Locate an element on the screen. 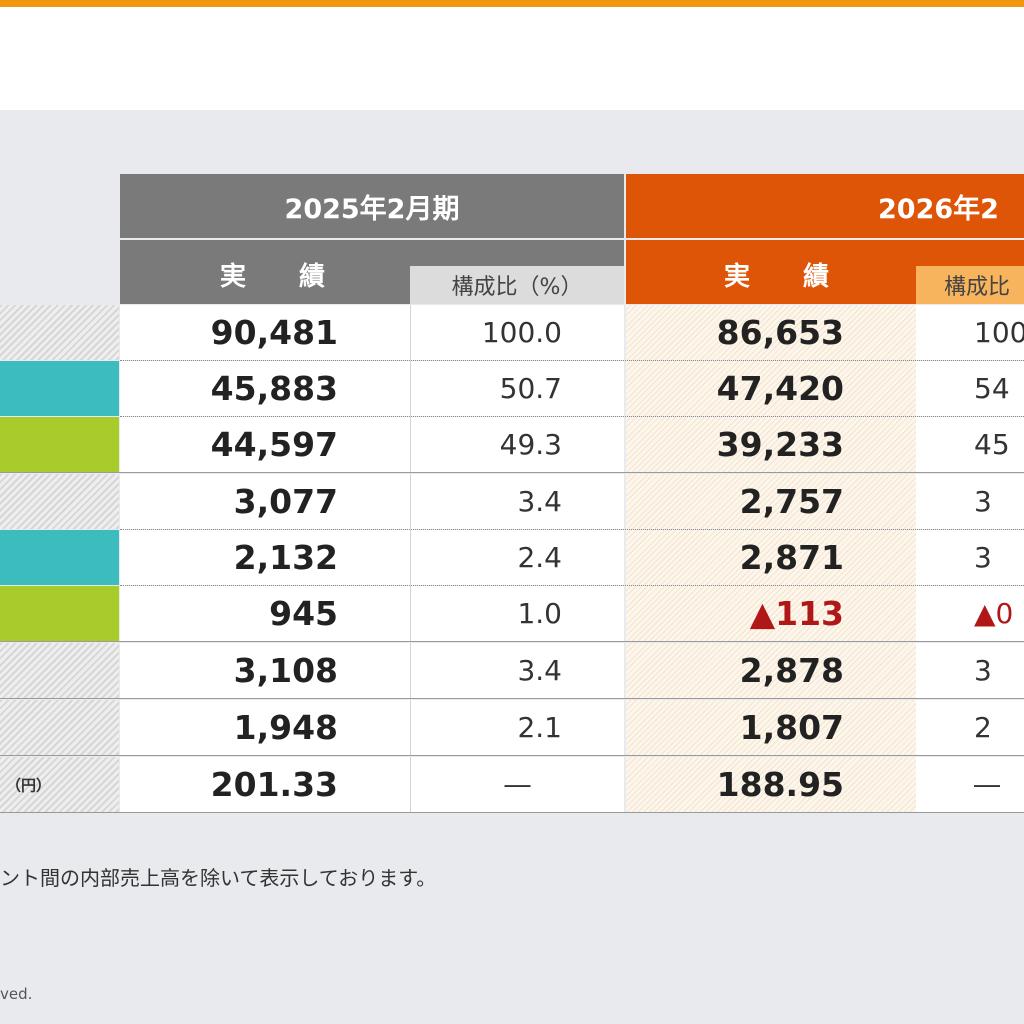  value-prev: 90,481 is located at coordinates (265, 332).